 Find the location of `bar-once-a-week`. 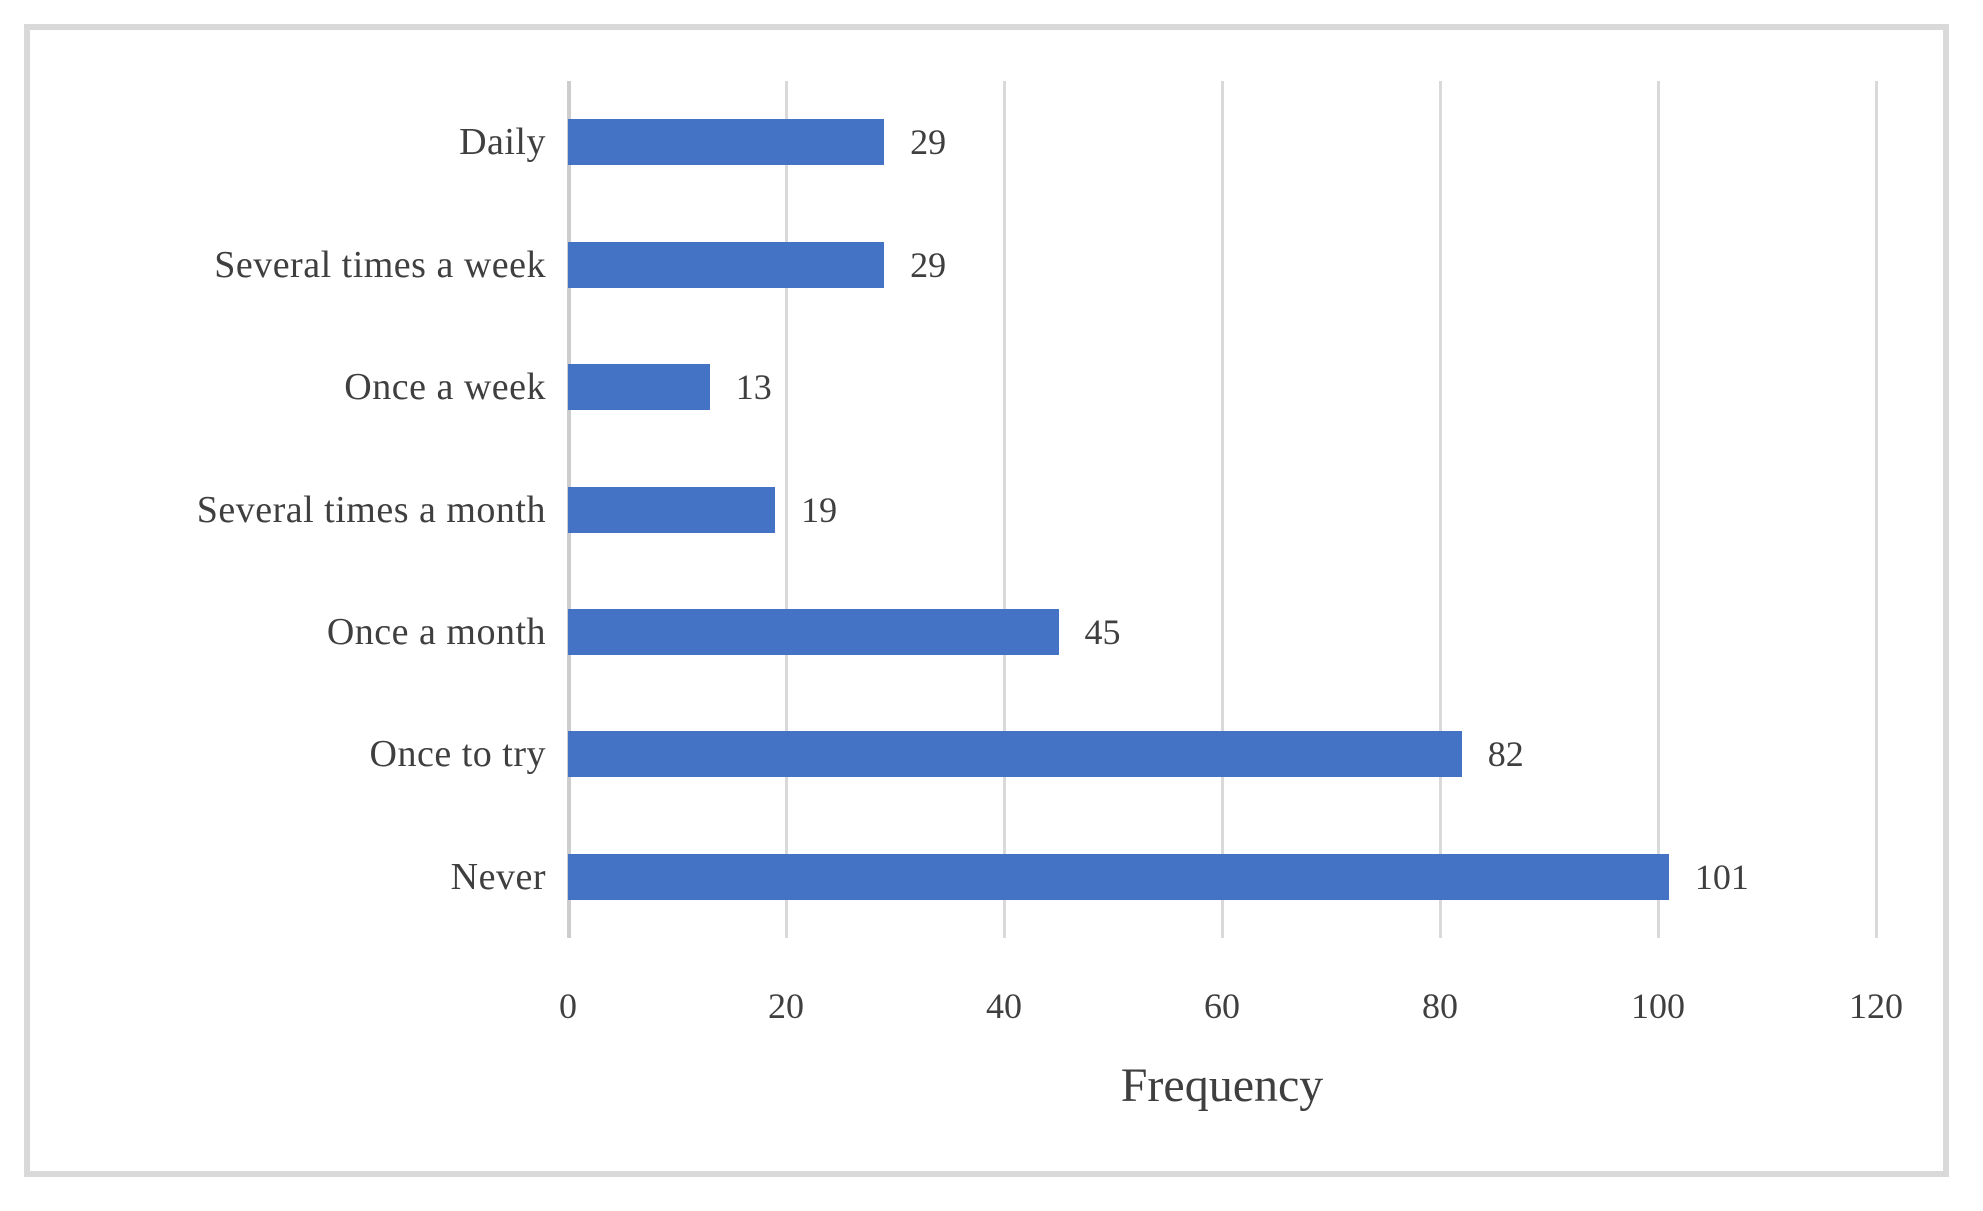

bar-once-a-week is located at coordinates (639, 387).